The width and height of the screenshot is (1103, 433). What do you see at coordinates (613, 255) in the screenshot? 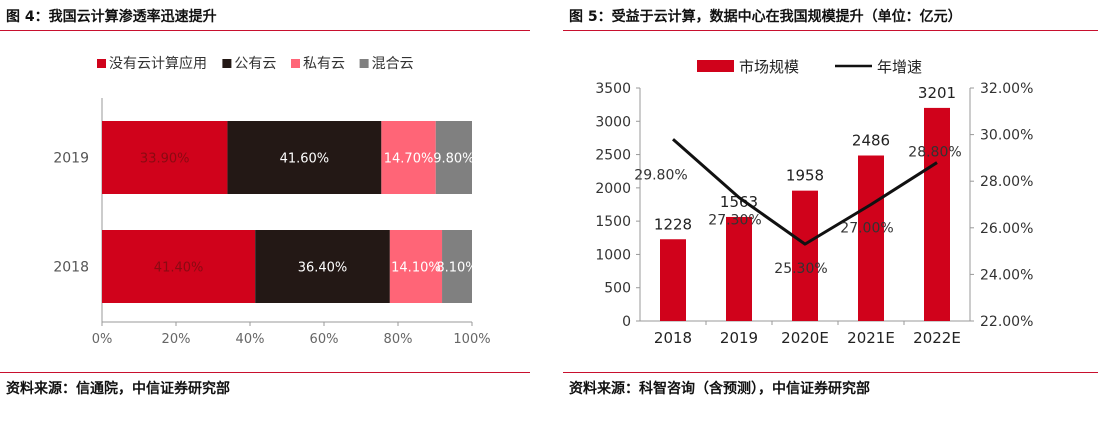
I see `y-left-tick-label: 1000` at bounding box center [613, 255].